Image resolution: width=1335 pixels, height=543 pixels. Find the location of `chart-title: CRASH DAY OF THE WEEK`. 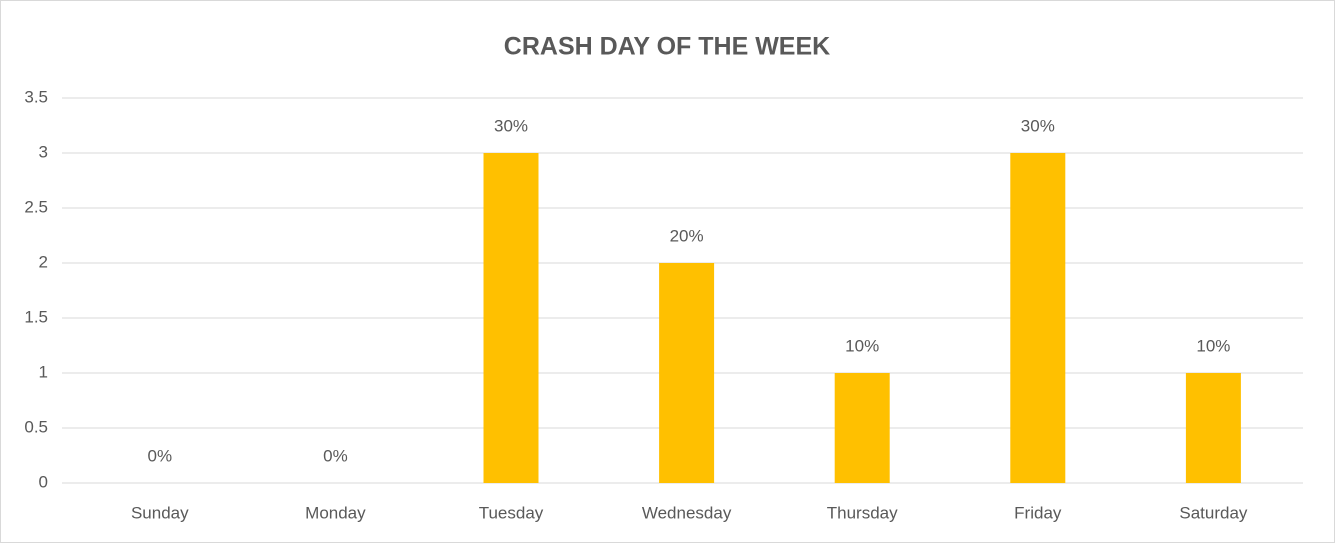

chart-title: CRASH DAY OF THE WEEK is located at coordinates (667, 47).